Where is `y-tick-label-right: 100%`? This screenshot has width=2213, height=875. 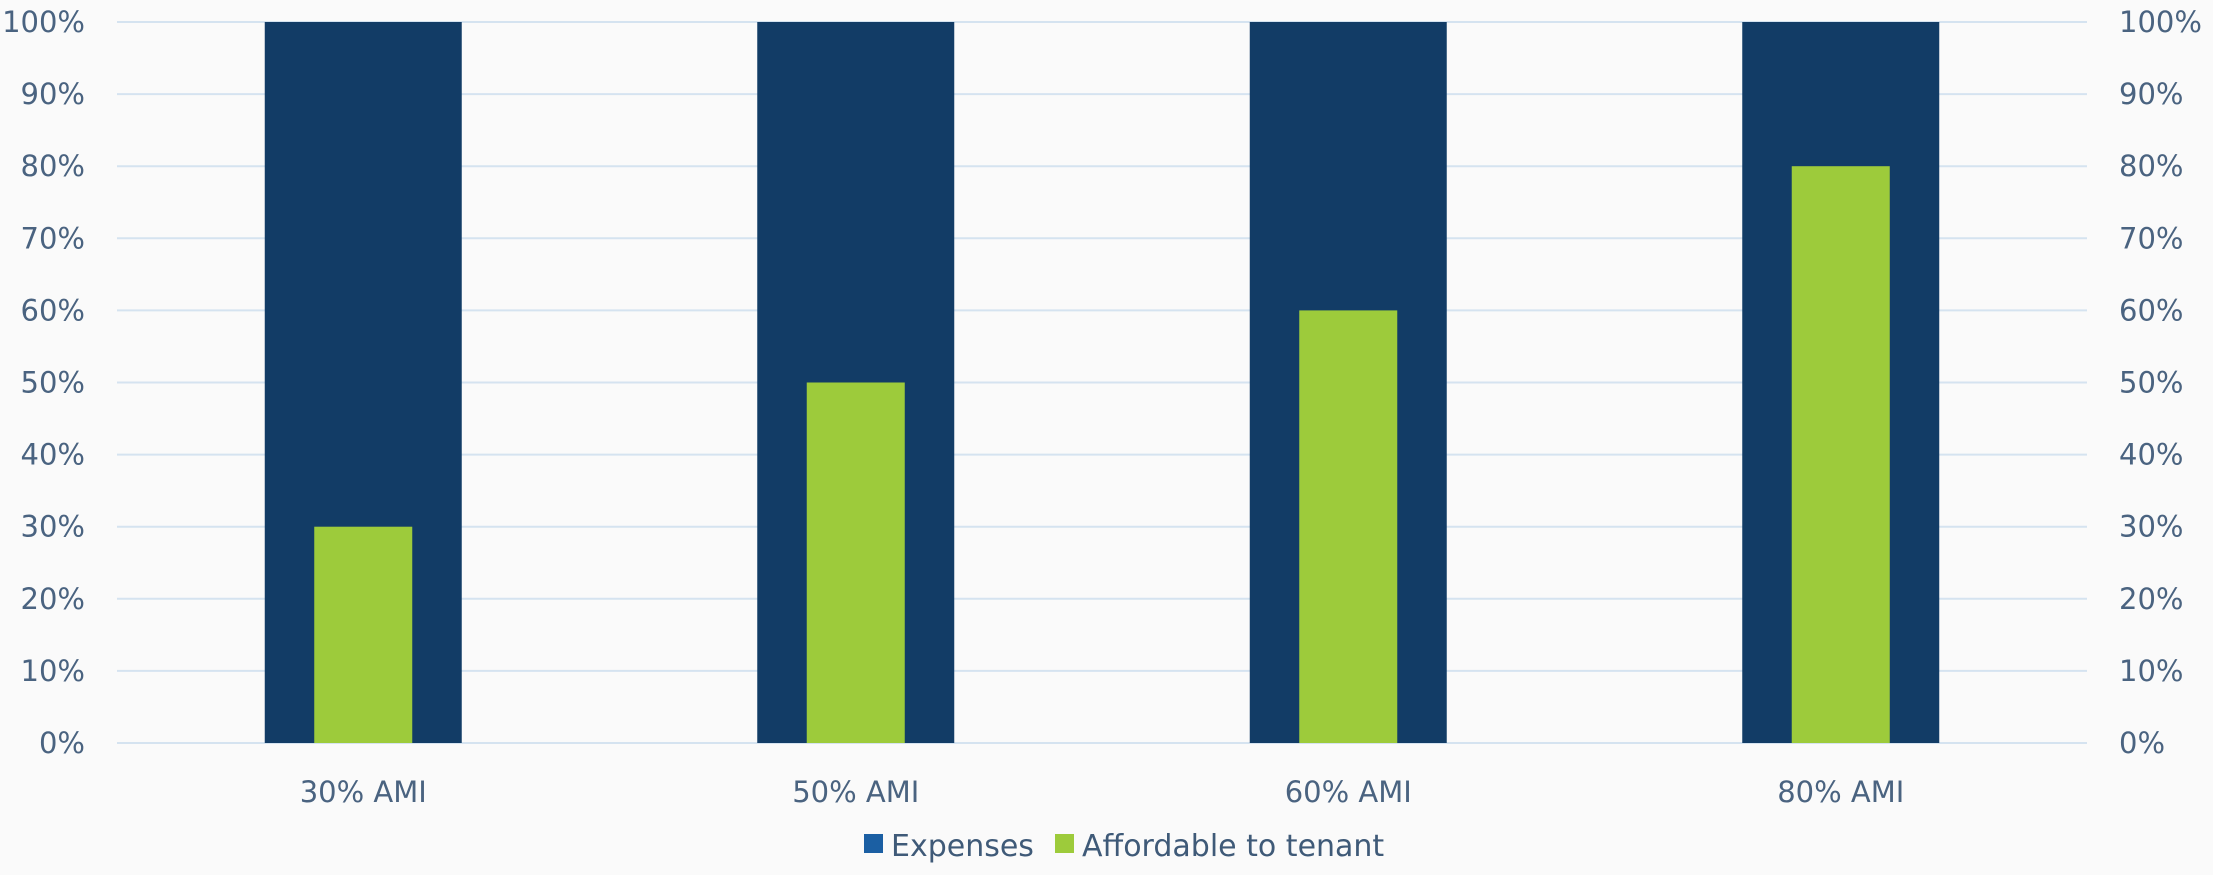 y-tick-label-right: 100% is located at coordinates (2160, 22).